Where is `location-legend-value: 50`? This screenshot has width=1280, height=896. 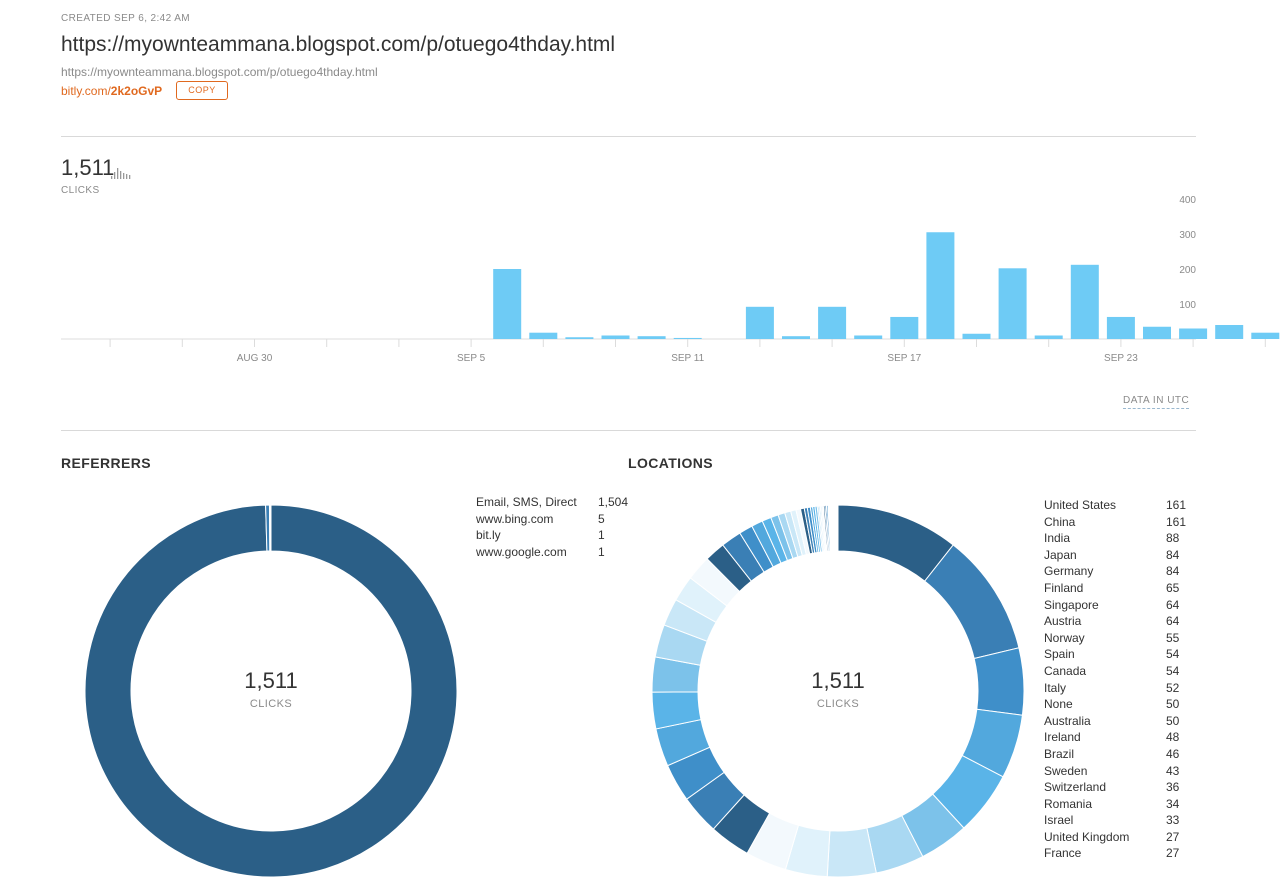
location-legend-value: 50 is located at coordinates (1173, 720).